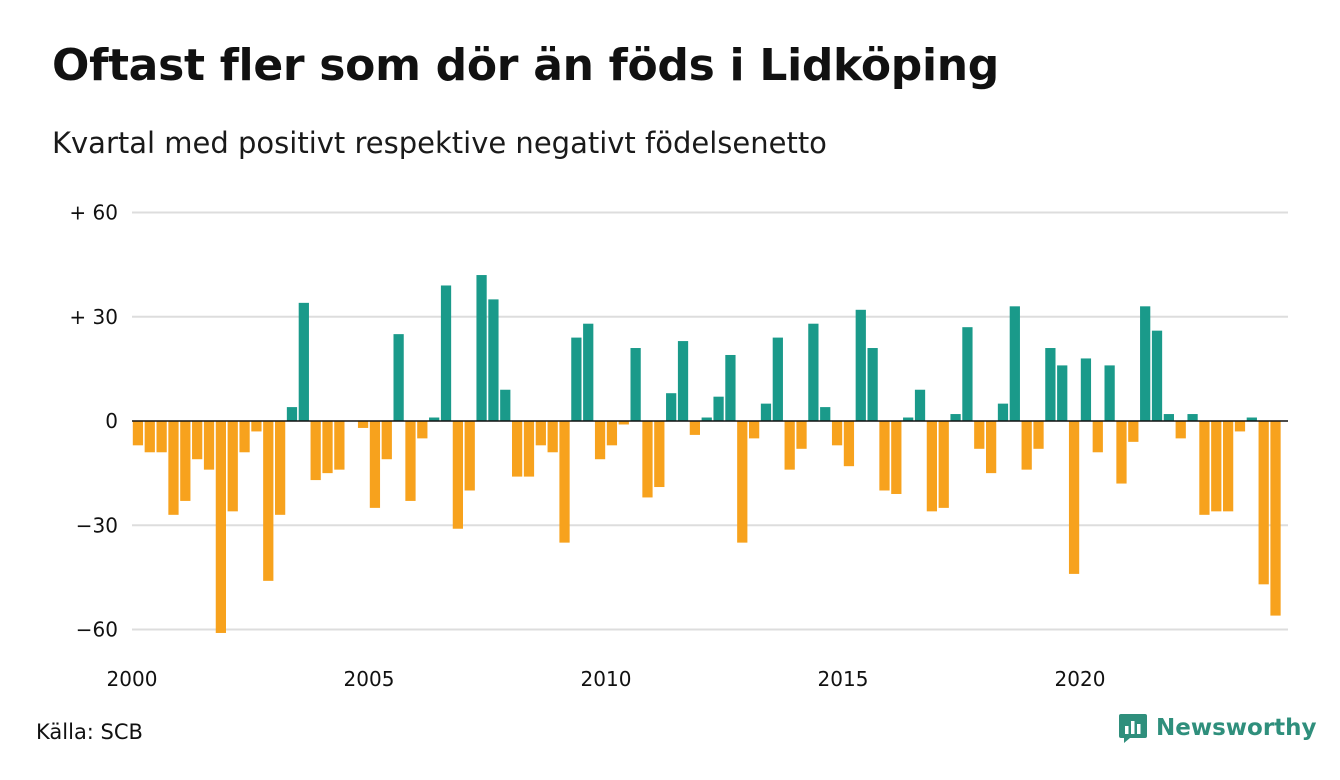 The width and height of the screenshot is (1340, 780). I want to click on x-tick-label: 2010, so click(606, 679).